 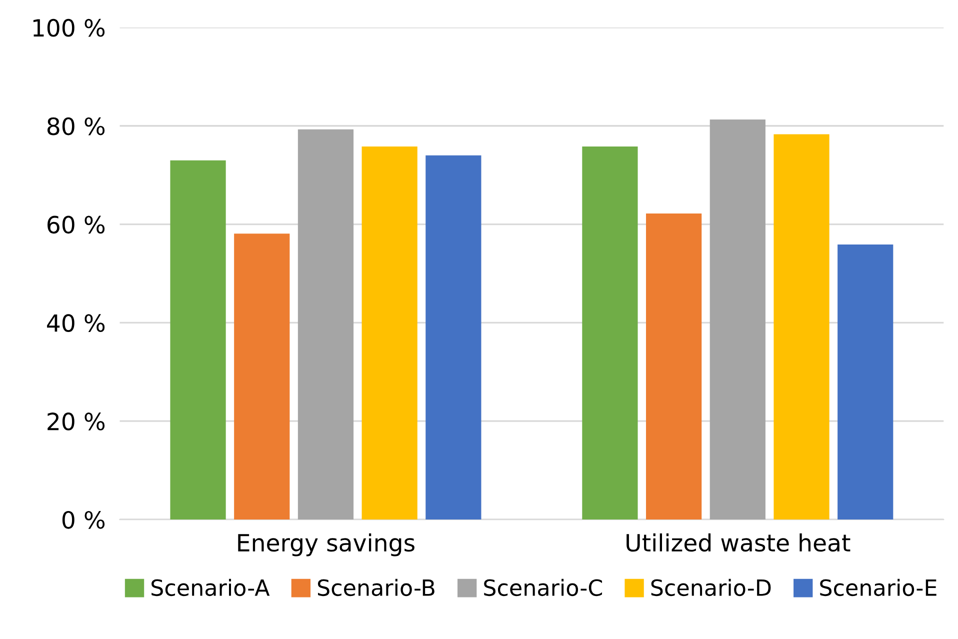 What do you see at coordinates (76, 323) in the screenshot?
I see `y-tick-label: 40 %` at bounding box center [76, 323].